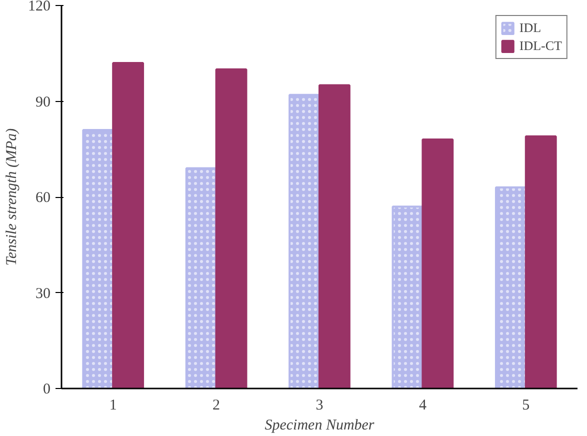 This screenshot has height=436, width=587. Describe the element at coordinates (39, 7) in the screenshot. I see `y-tick-label: 120` at that location.